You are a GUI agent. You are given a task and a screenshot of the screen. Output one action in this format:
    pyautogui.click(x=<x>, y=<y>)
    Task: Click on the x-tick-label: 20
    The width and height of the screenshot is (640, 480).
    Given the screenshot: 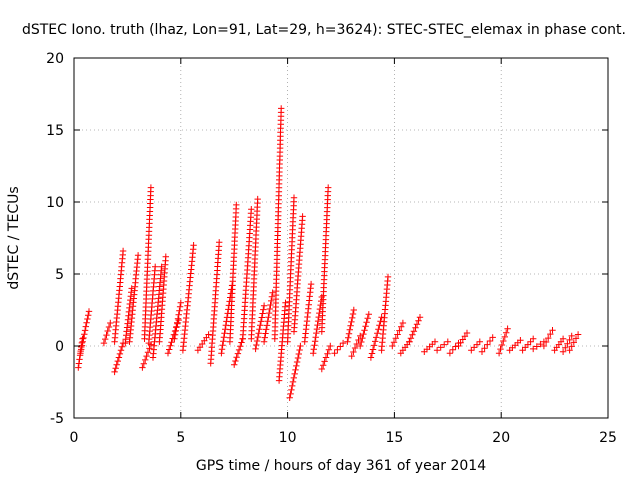 What is the action you would take?
    pyautogui.click(x=501, y=438)
    